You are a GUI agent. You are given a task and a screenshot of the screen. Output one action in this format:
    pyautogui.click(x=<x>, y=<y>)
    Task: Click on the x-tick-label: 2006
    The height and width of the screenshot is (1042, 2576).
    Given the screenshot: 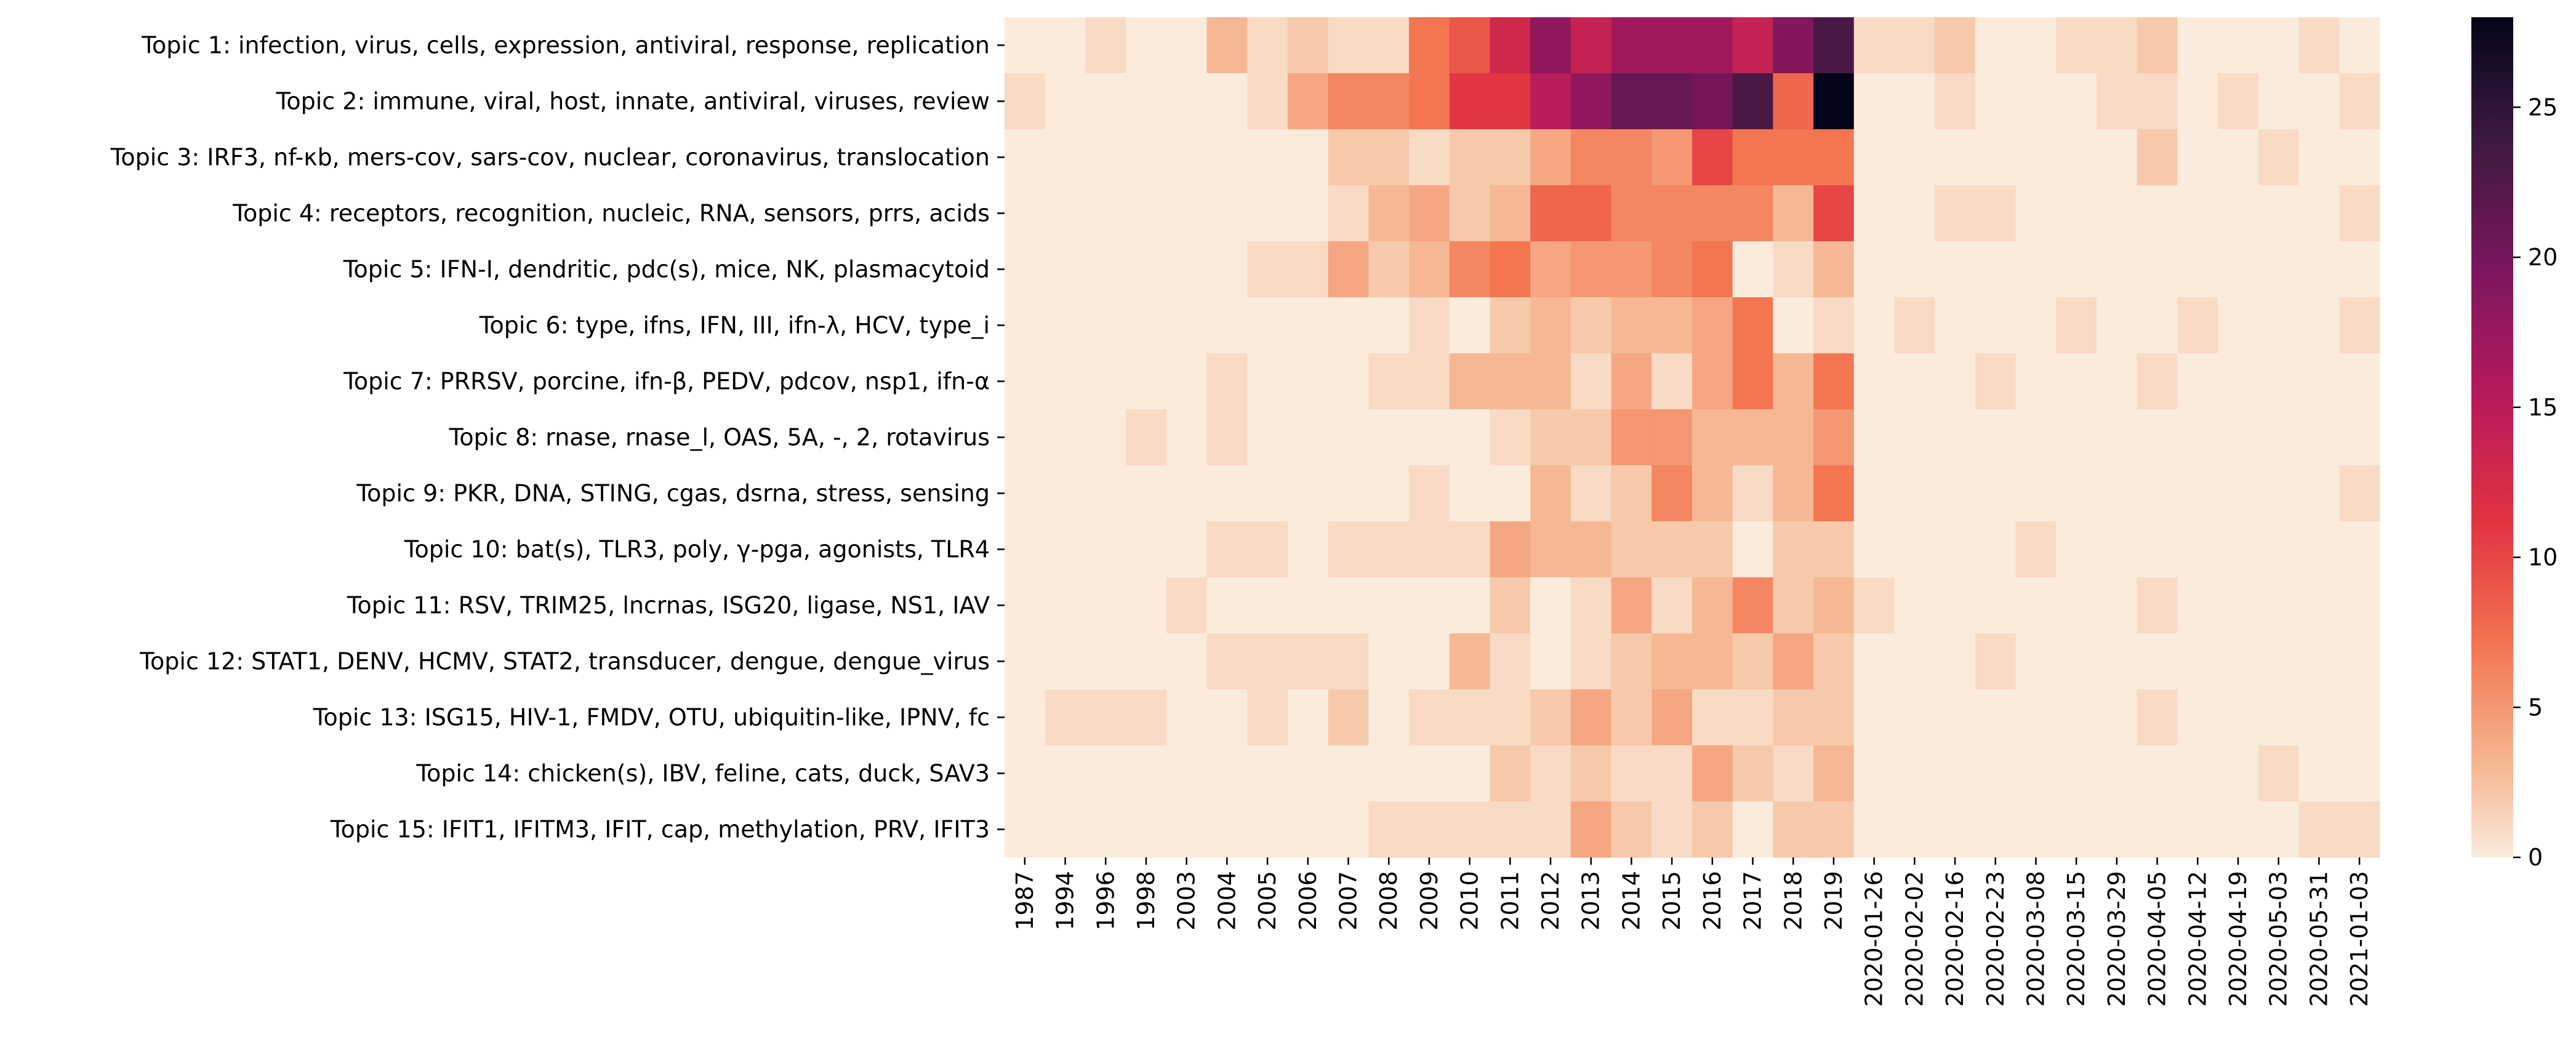 What is the action you would take?
    pyautogui.click(x=1308, y=901)
    